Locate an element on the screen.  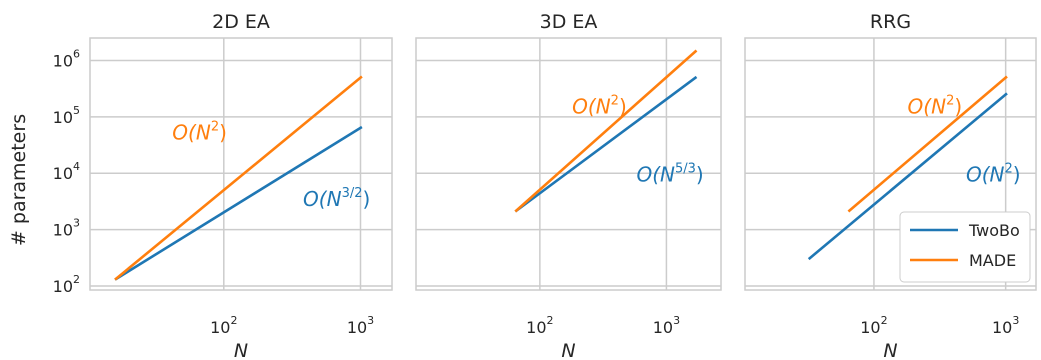
complexity-annotation: O(N5/3) is located at coordinates (669, 173).